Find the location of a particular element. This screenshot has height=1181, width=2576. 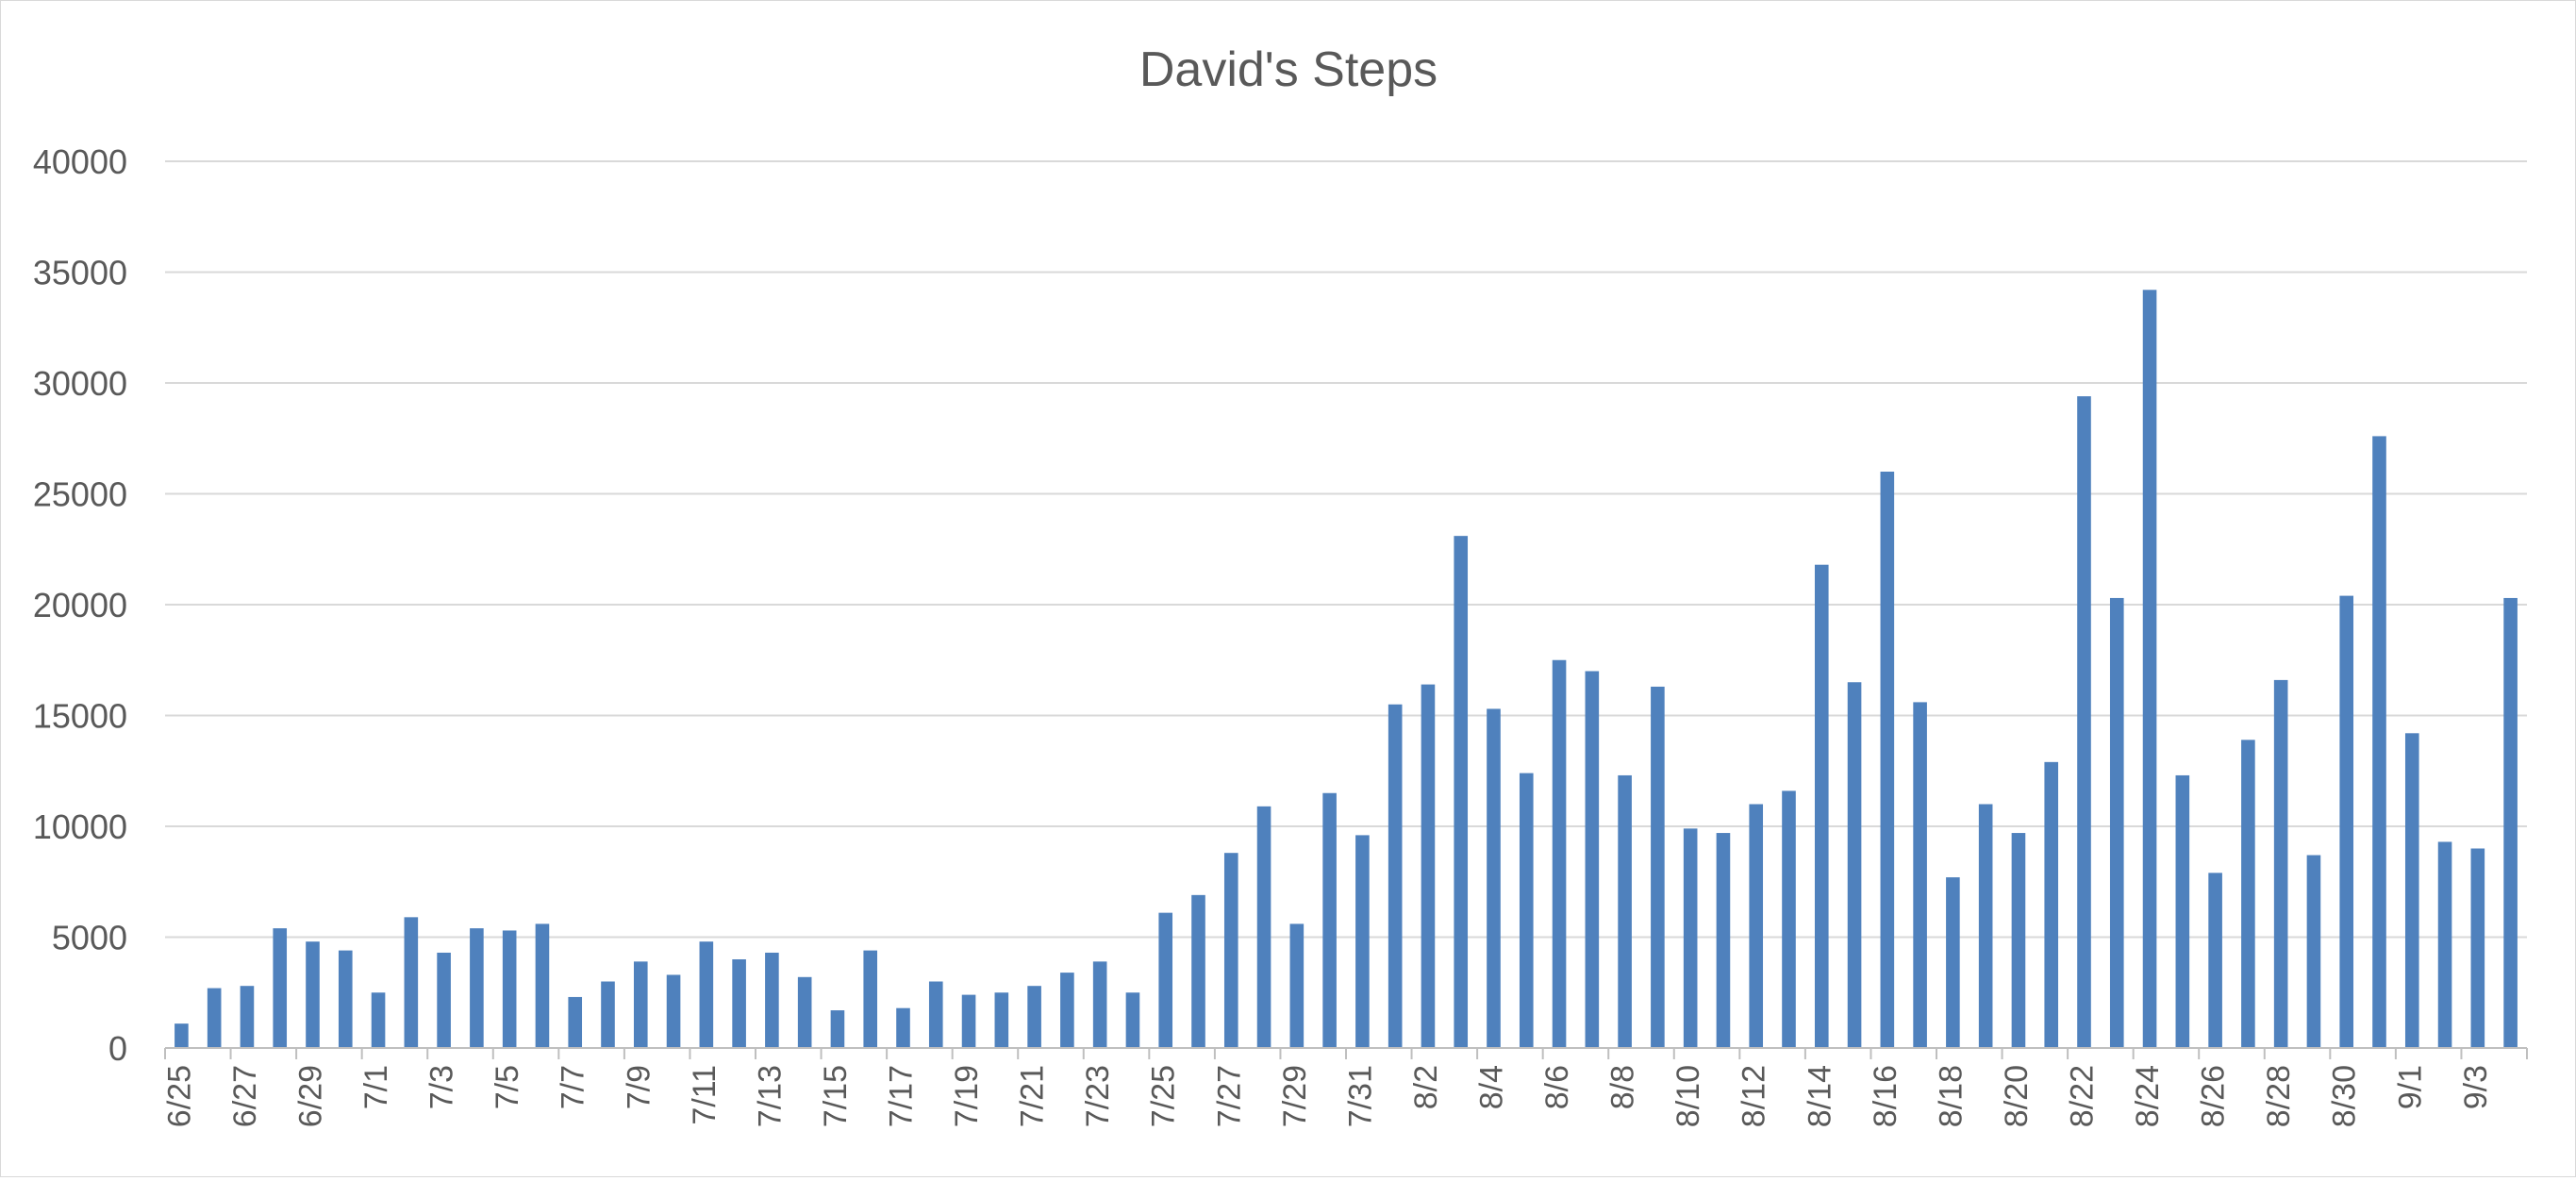

y-axis-tick-labels: 0 5000 10000 15000 20000 25000 30000 35000 40000 is located at coordinates (80, 605).